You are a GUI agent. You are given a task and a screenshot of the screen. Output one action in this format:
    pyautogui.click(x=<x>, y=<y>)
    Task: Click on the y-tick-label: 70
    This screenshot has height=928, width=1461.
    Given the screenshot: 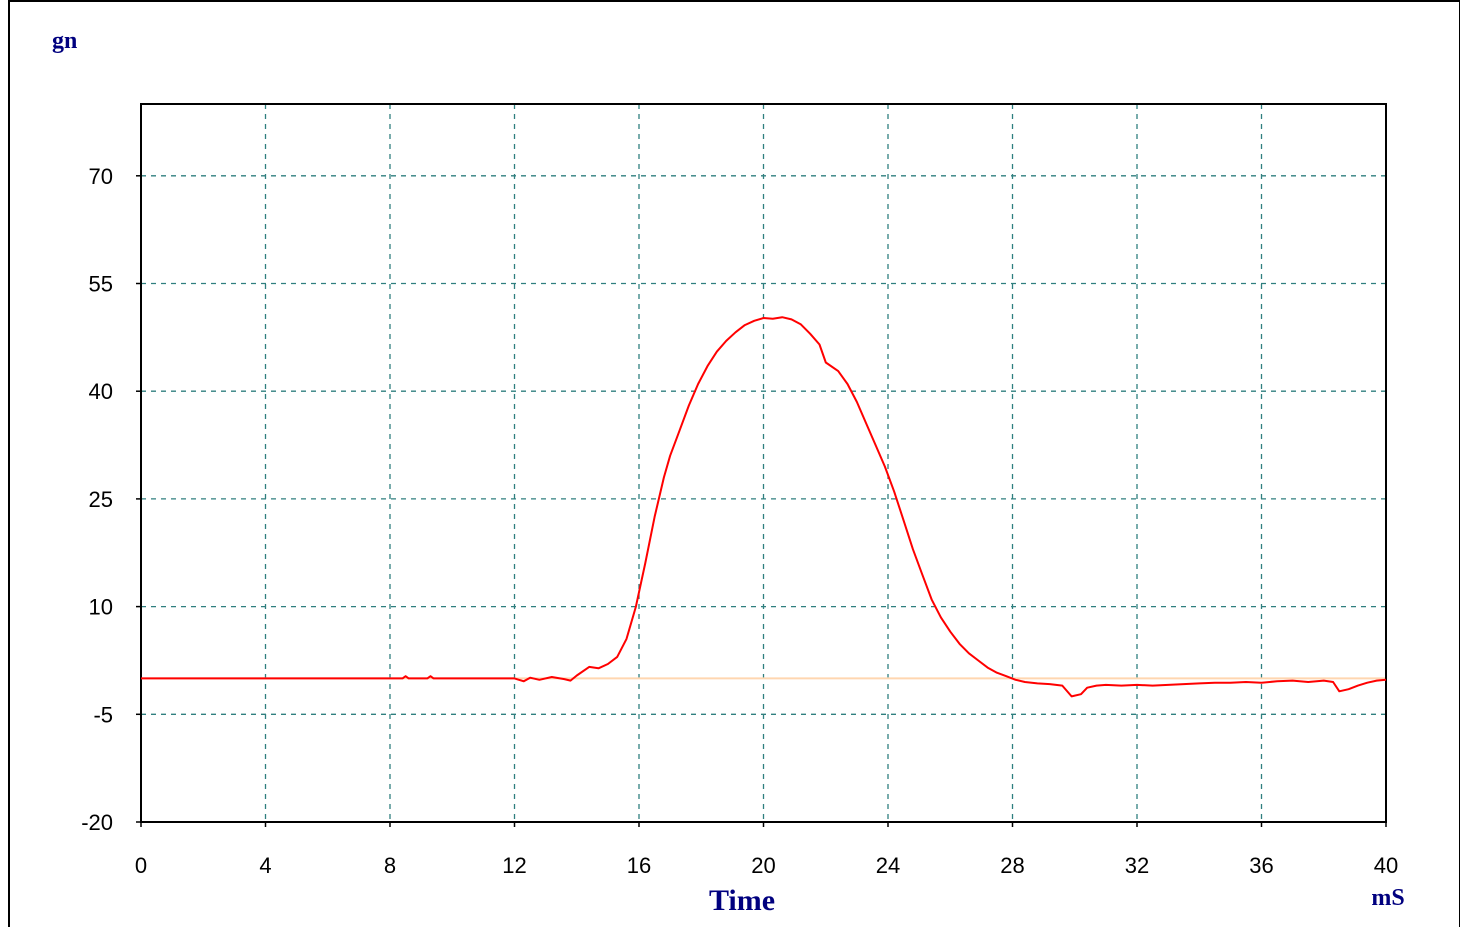 What is the action you would take?
    pyautogui.click(x=101, y=176)
    